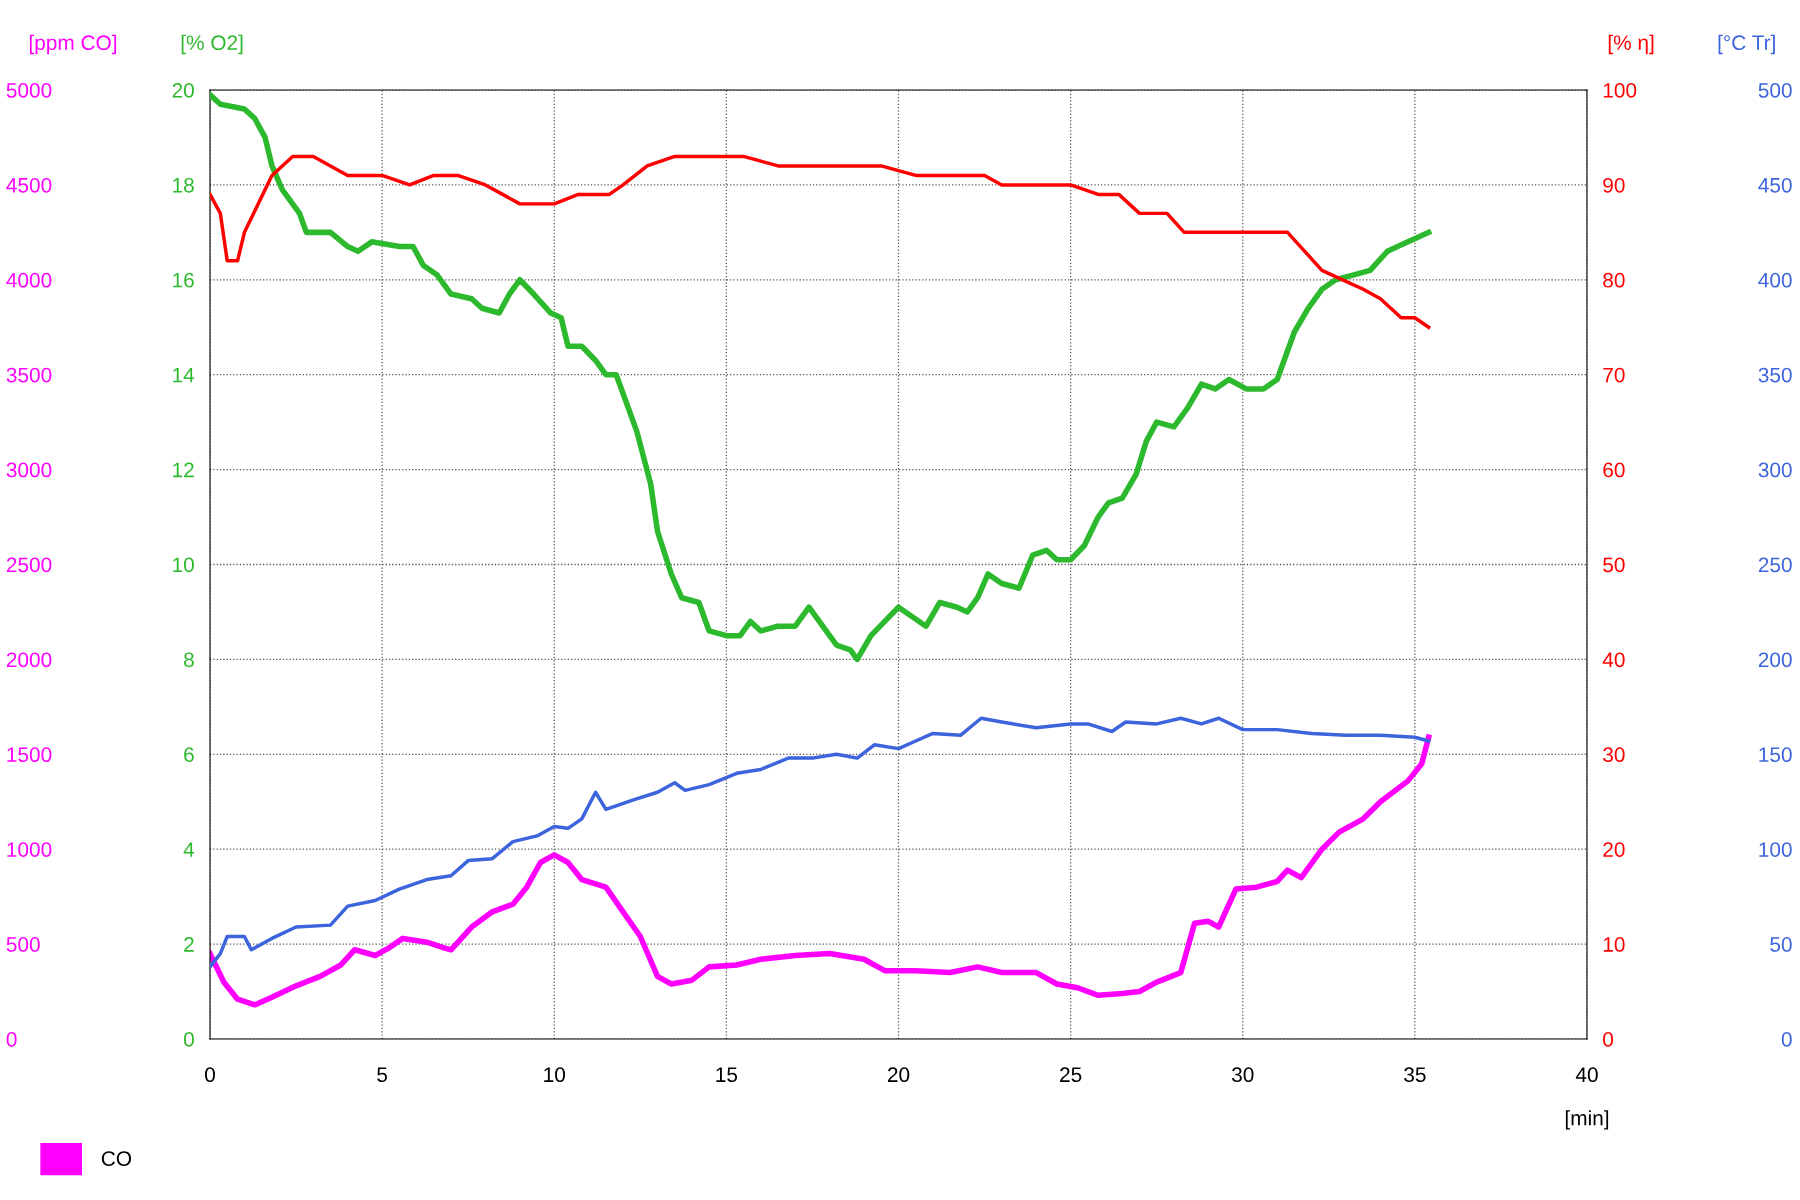  Describe the element at coordinates (1775, 470) in the screenshot. I see `y2-tick-label: 300` at that location.